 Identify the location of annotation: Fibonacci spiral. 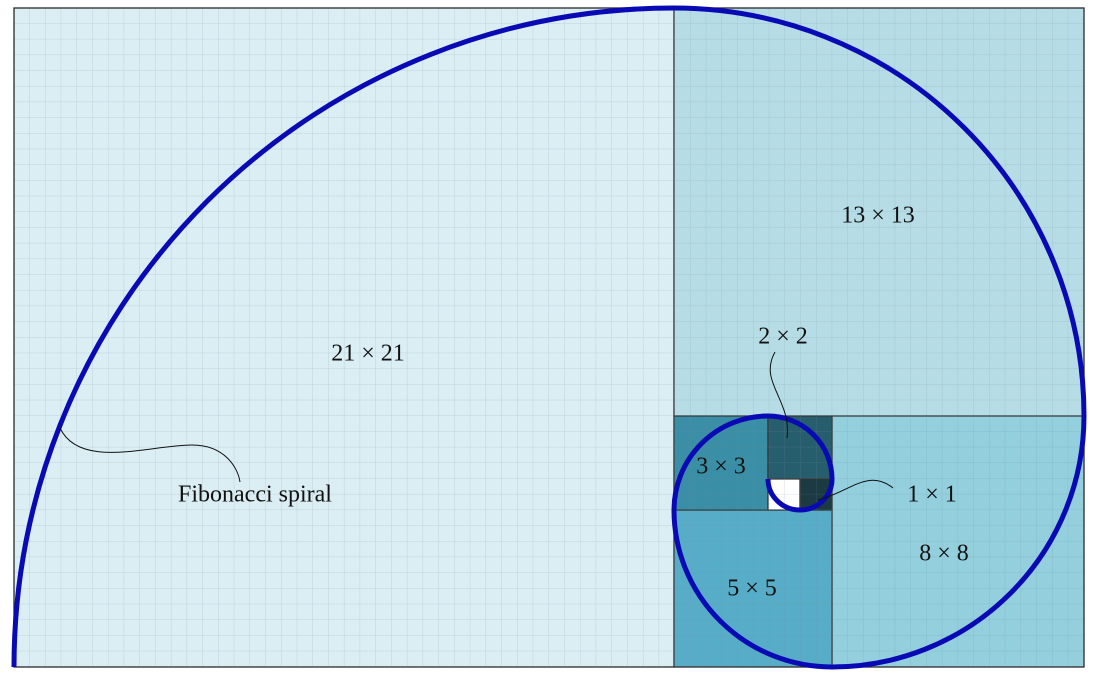
(255, 495).